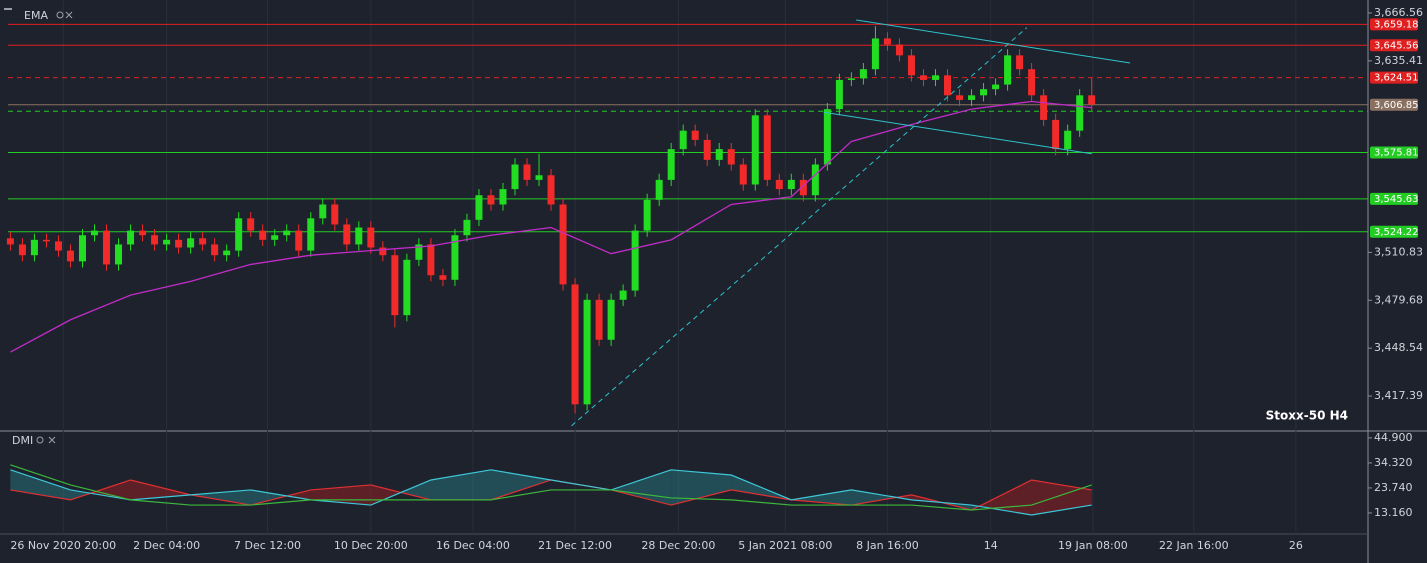 The height and width of the screenshot is (563, 1427). Describe the element at coordinates (575, 545) in the screenshot. I see `x-tick-label: 21 Dec 12:00` at that location.